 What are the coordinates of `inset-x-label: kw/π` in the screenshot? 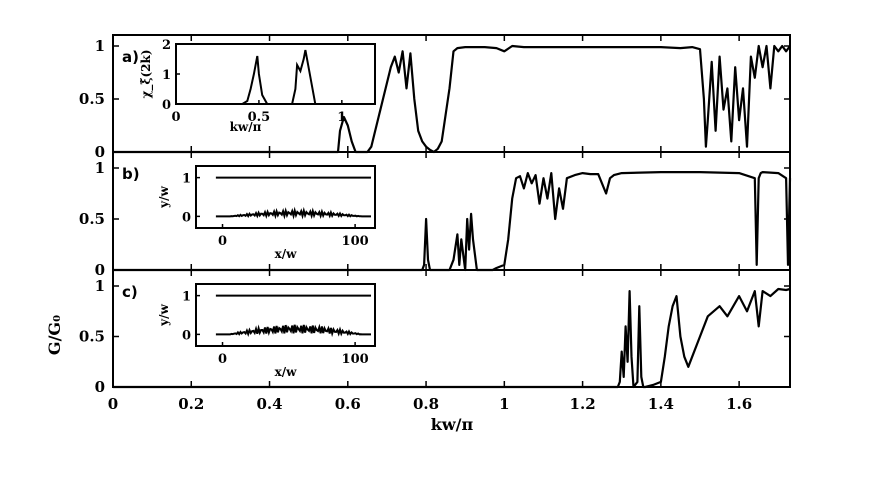 It's located at (246, 127).